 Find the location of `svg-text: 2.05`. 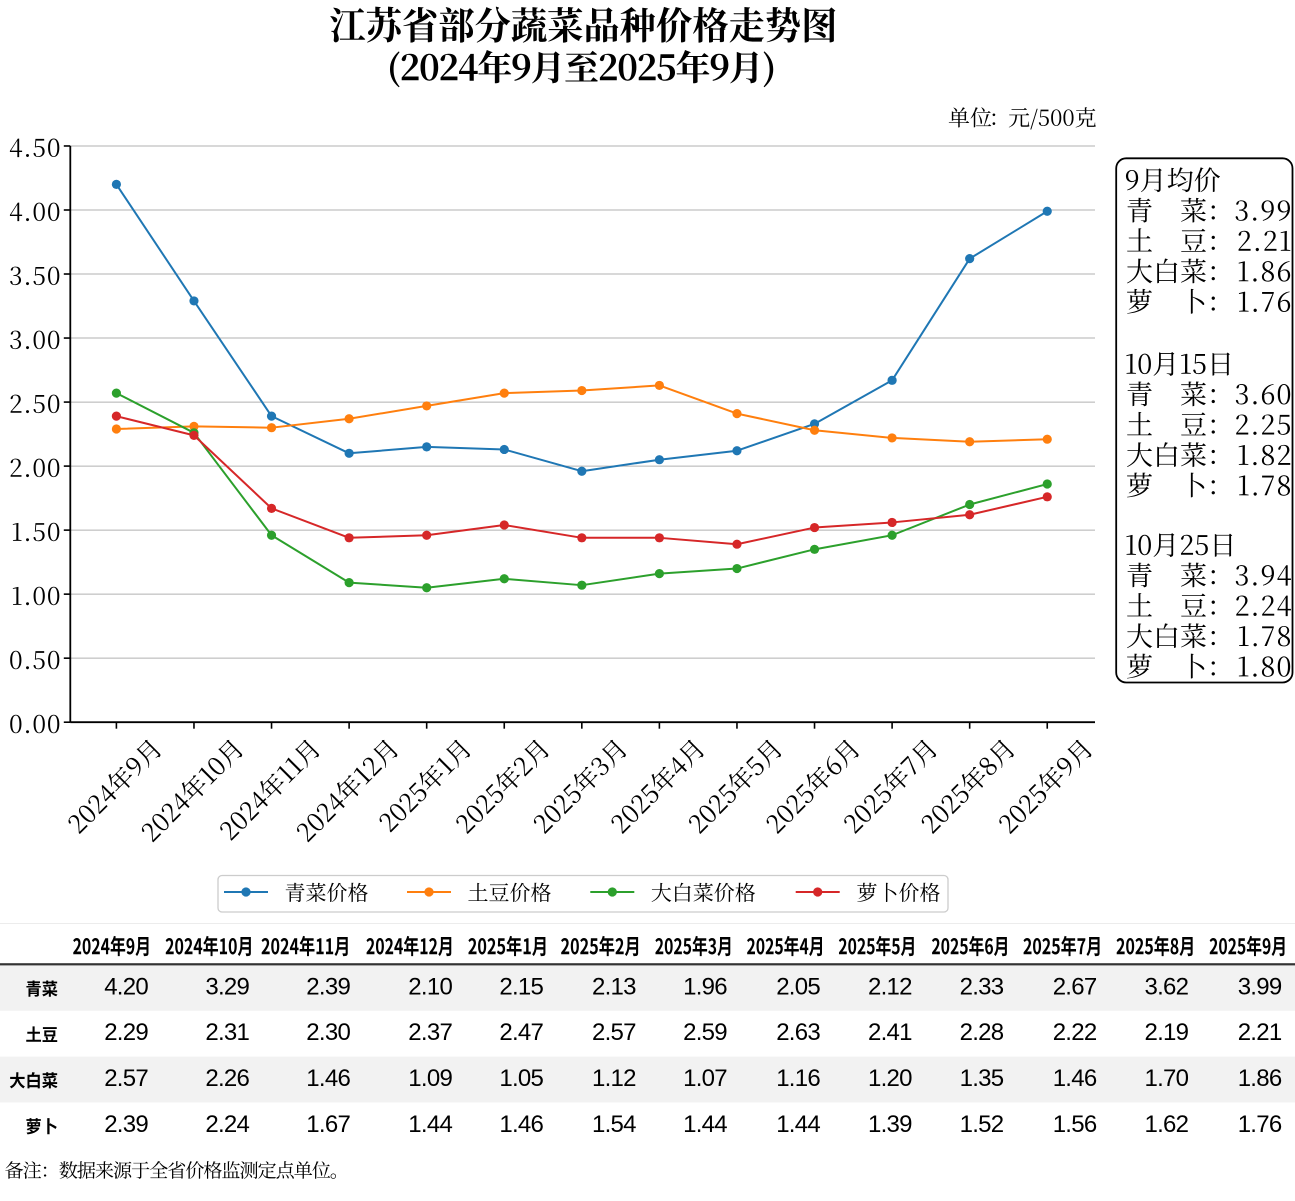

svg-text: 2.05 is located at coordinates (798, 986).